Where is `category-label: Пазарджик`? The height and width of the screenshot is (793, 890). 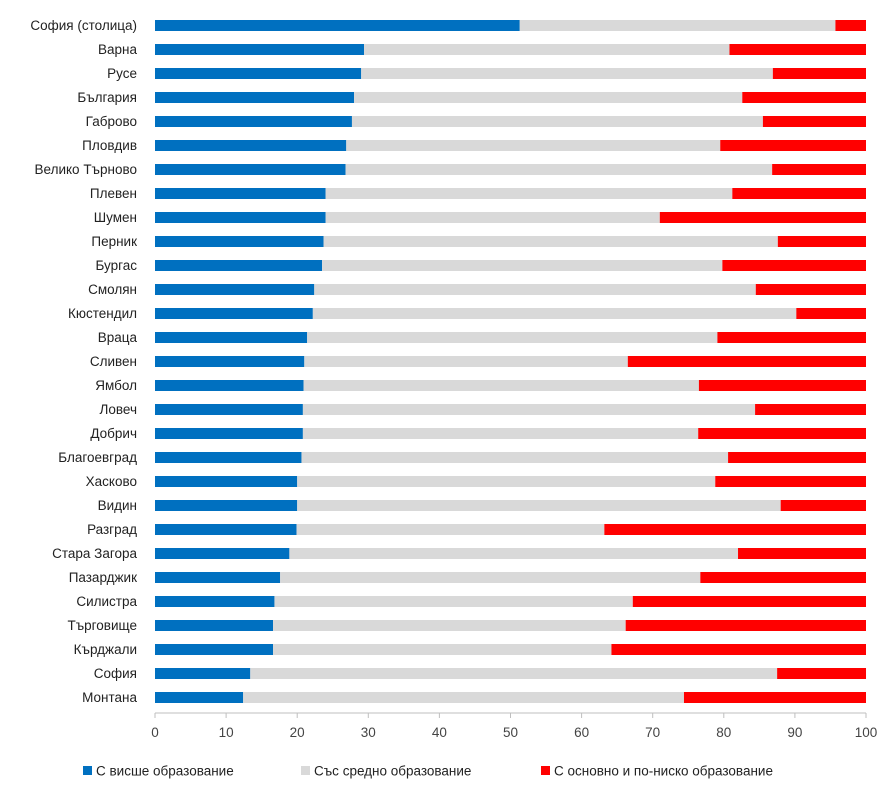 category-label: Пазарджик is located at coordinates (103, 577).